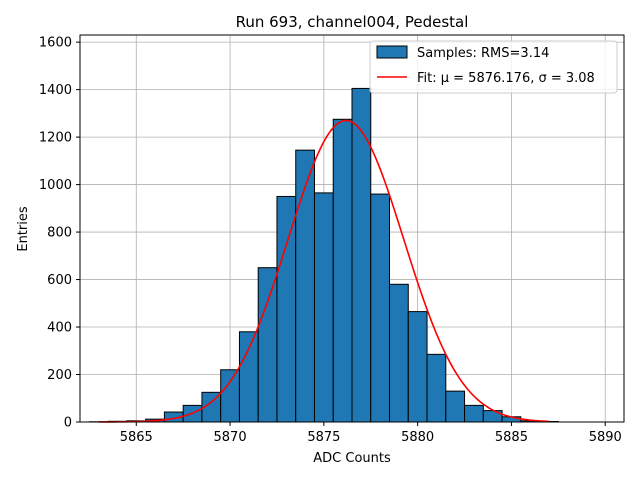 The width and height of the screenshot is (640, 480). I want to click on y-axis-label: Entries, so click(23, 229).